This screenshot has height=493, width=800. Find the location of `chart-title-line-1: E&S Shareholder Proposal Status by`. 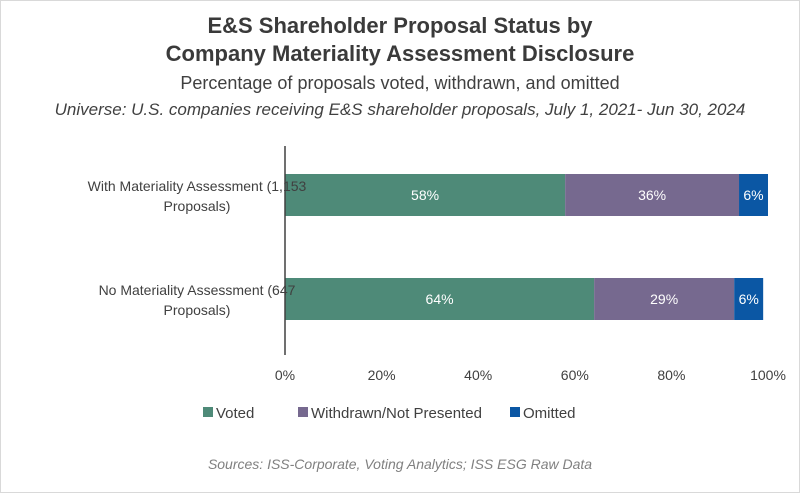

chart-title-line-1: E&S Shareholder Proposal Status by is located at coordinates (400, 25).